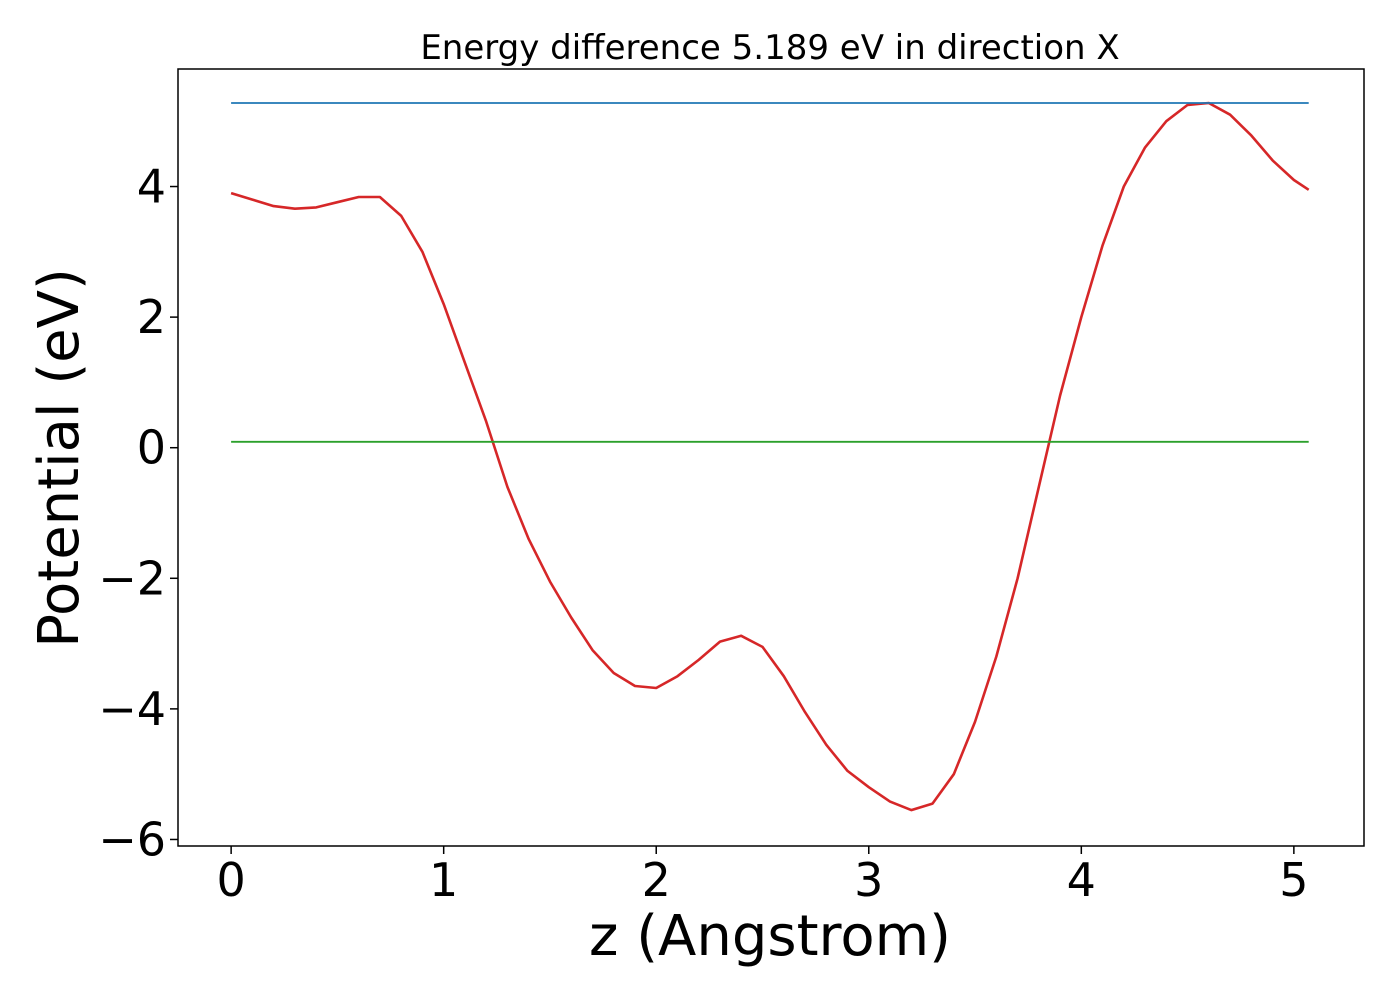 The image size is (1400, 1000). I want to click on y-axis-title: Potential (eV), so click(59, 458).